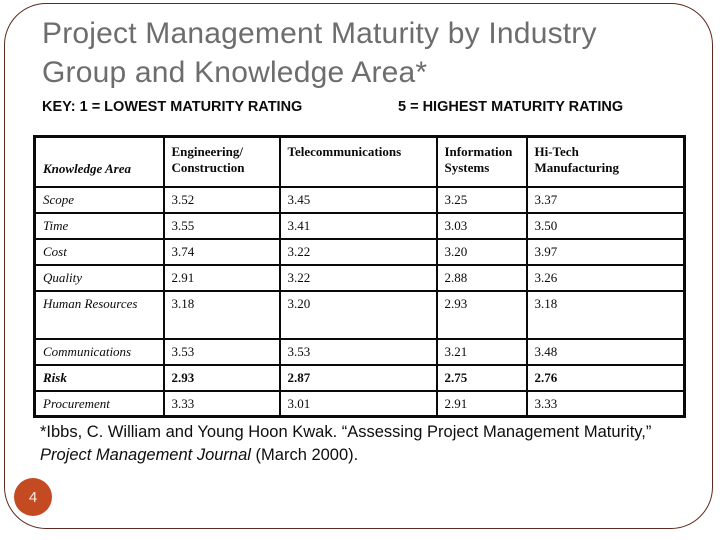 This screenshot has height=540, width=720. I want to click on value-cell: 3.52, so click(221, 199).